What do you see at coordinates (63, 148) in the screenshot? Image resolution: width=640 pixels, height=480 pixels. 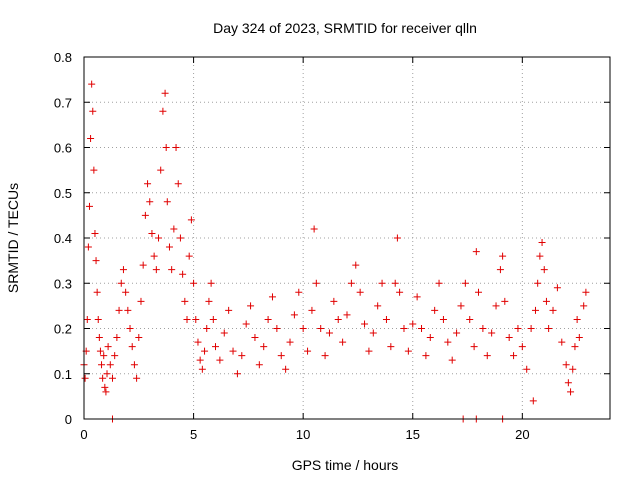 I see `y-tick-label: 0.6` at bounding box center [63, 148].